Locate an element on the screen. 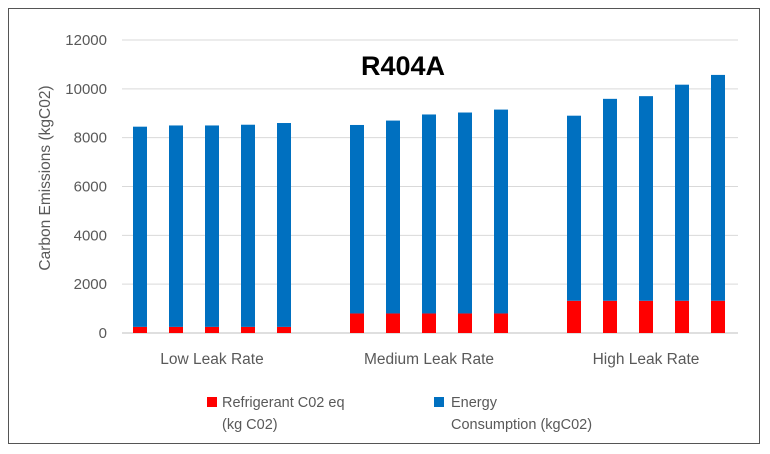 The height and width of the screenshot is (454, 770). y-axis-label: Carbon Emissions (kgC02) is located at coordinates (45, 177).